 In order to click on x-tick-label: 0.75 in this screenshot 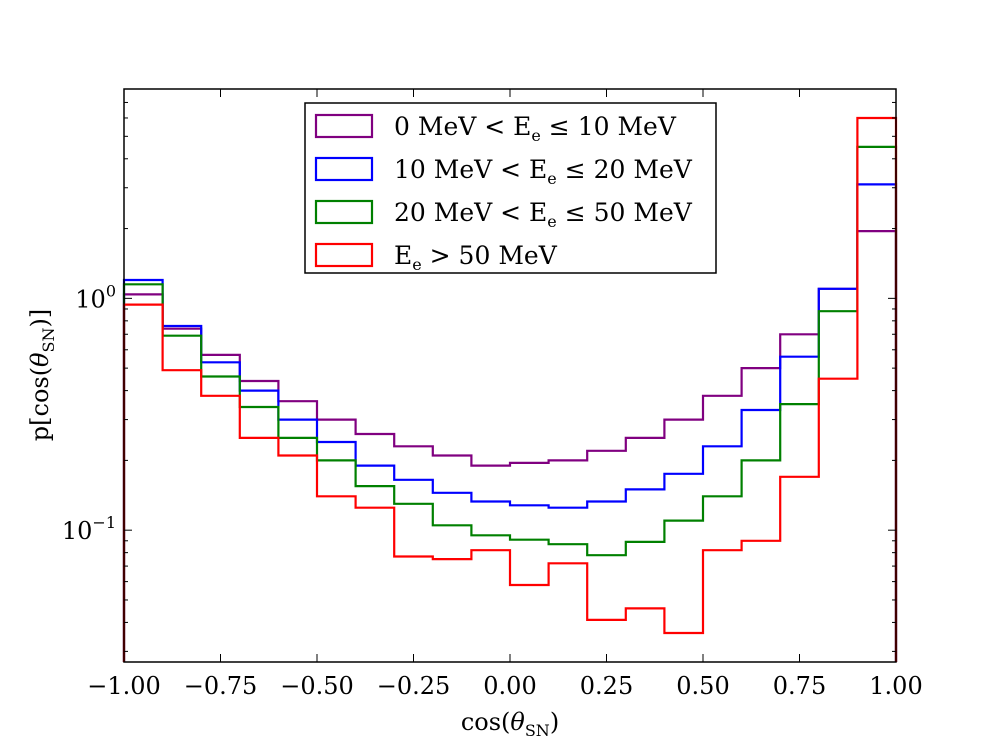, I will do `click(799, 686)`.